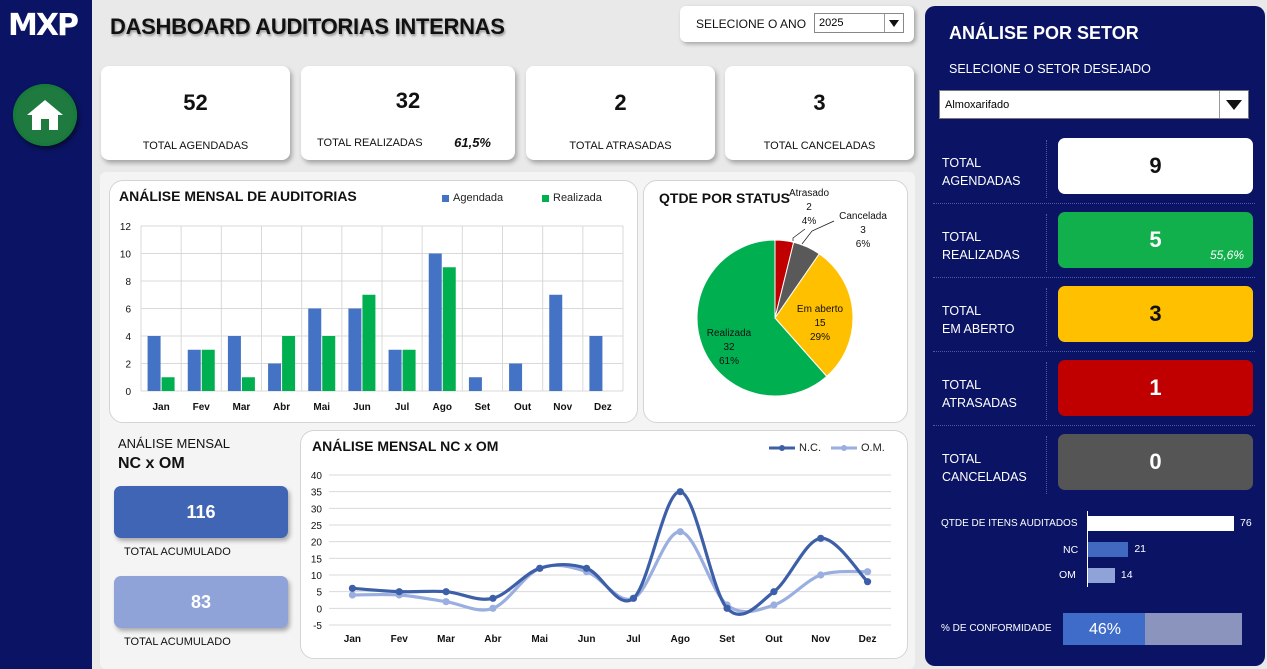  I want to click on bar-agendada-jul, so click(395, 370).